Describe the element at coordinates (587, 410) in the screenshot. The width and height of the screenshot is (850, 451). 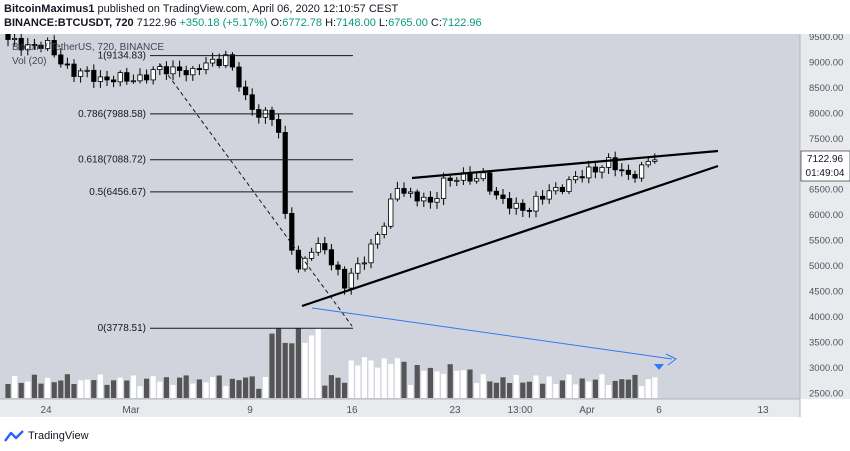
I see `time-label: Apr` at that location.